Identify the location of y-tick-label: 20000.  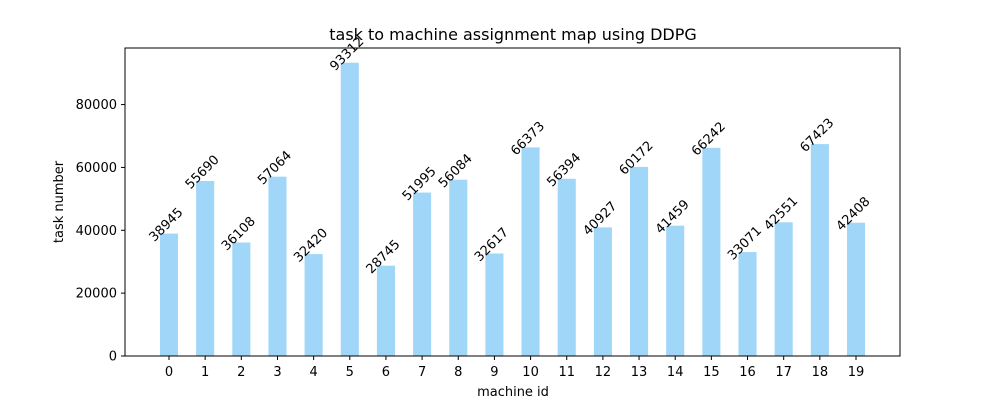
(96, 294).